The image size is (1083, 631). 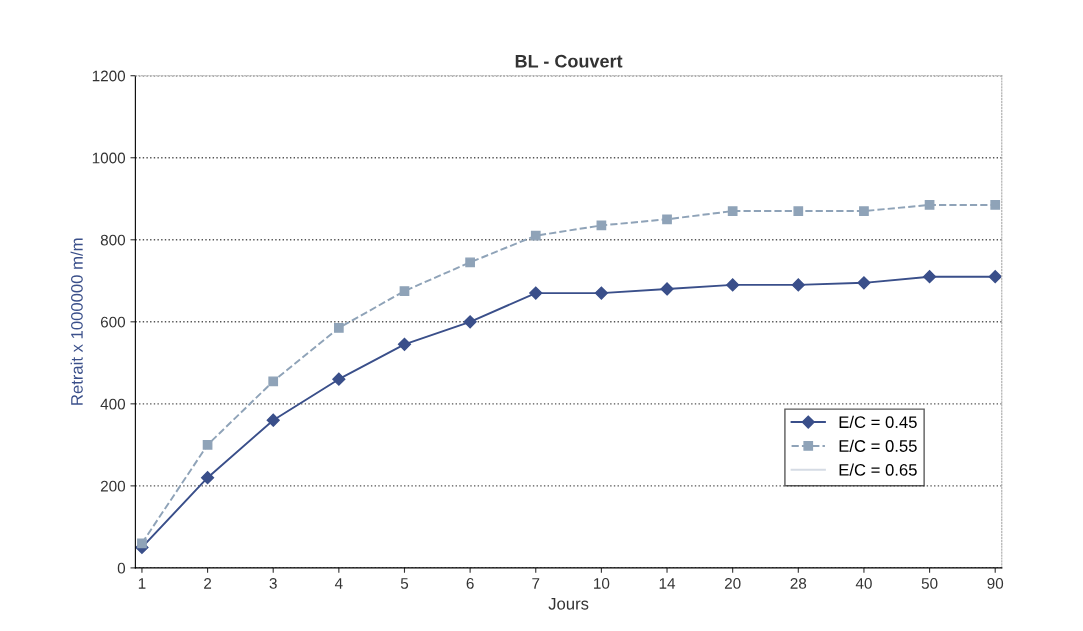 What do you see at coordinates (113, 404) in the screenshot?
I see `y-tick-label: 400` at bounding box center [113, 404].